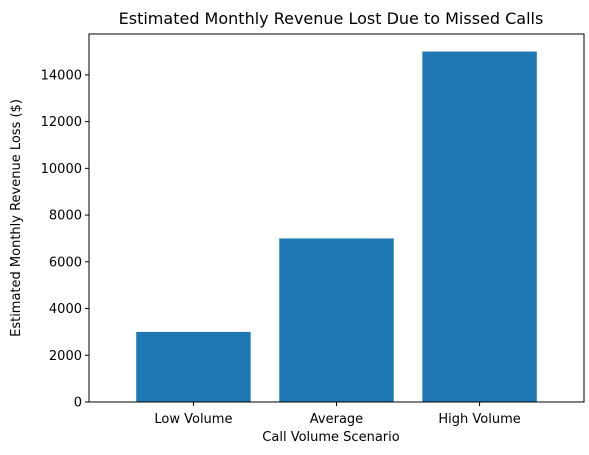 Image resolution: width=589 pixels, height=455 pixels. Describe the element at coordinates (16, 218) in the screenshot. I see `y-axis-label: Estimated Monthly Revenue Loss ($)` at that location.